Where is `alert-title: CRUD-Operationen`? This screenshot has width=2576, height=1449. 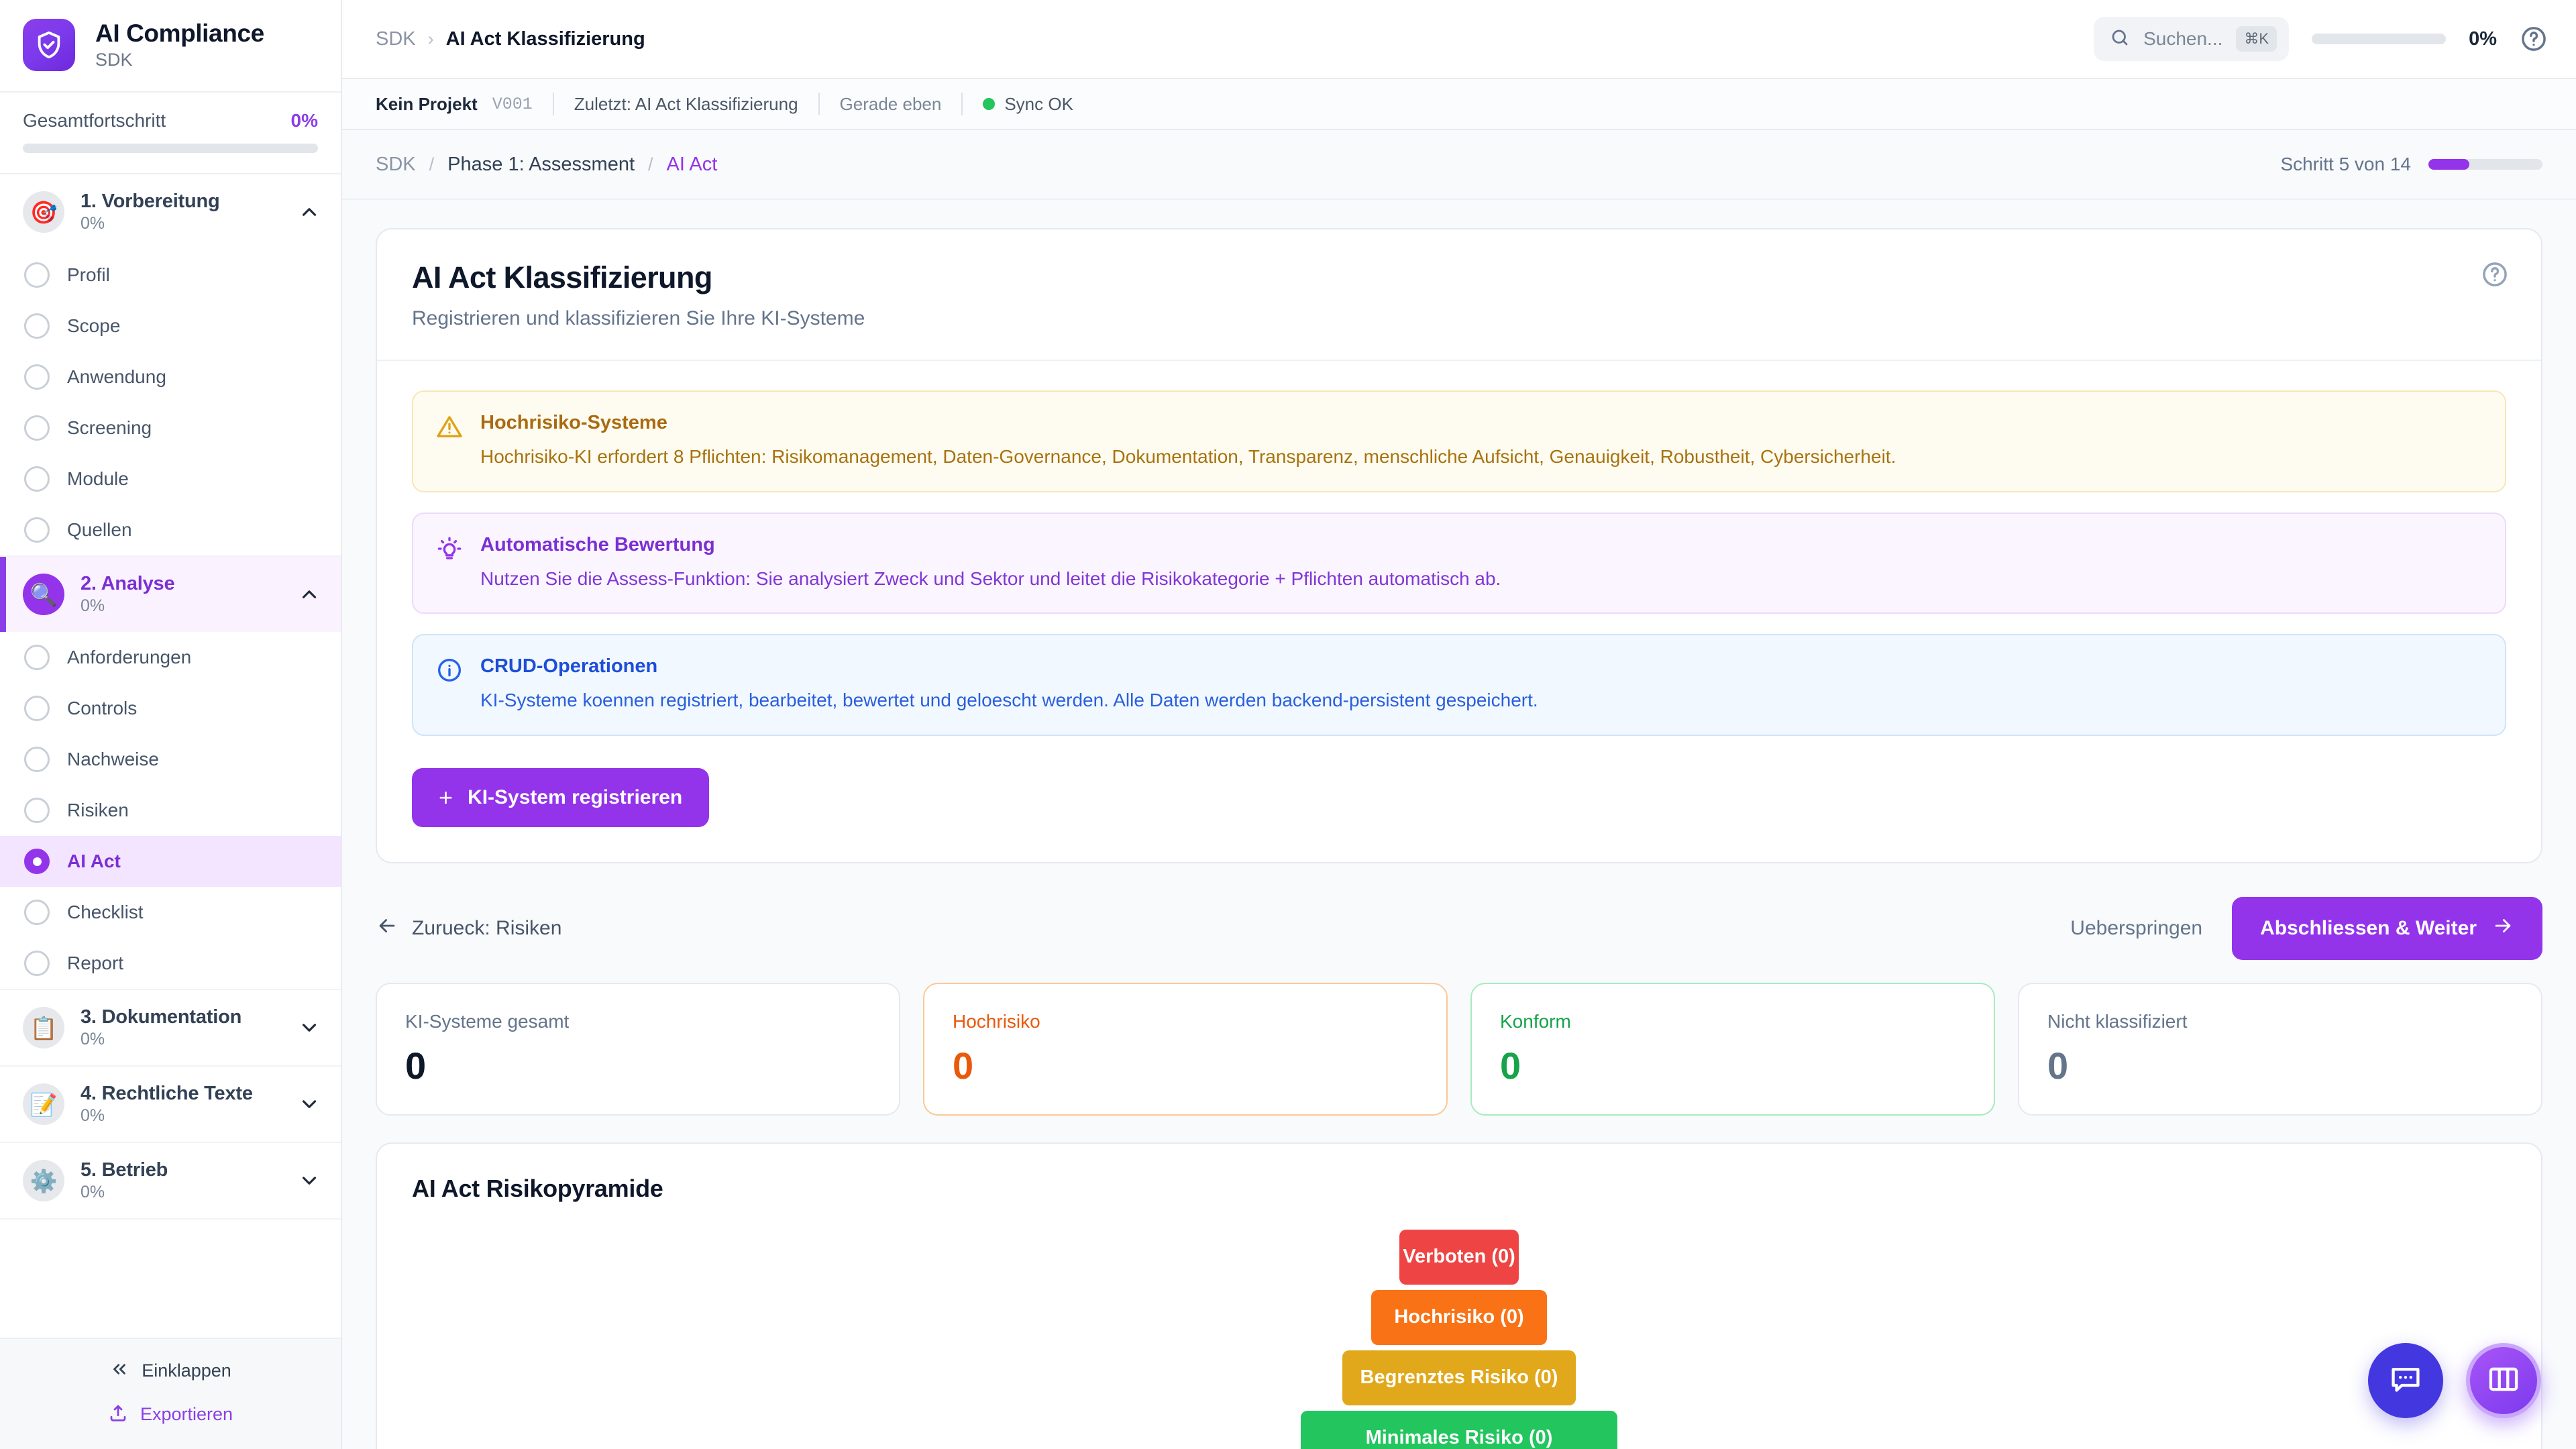 alert-title: CRUD-Operationen is located at coordinates (569, 666).